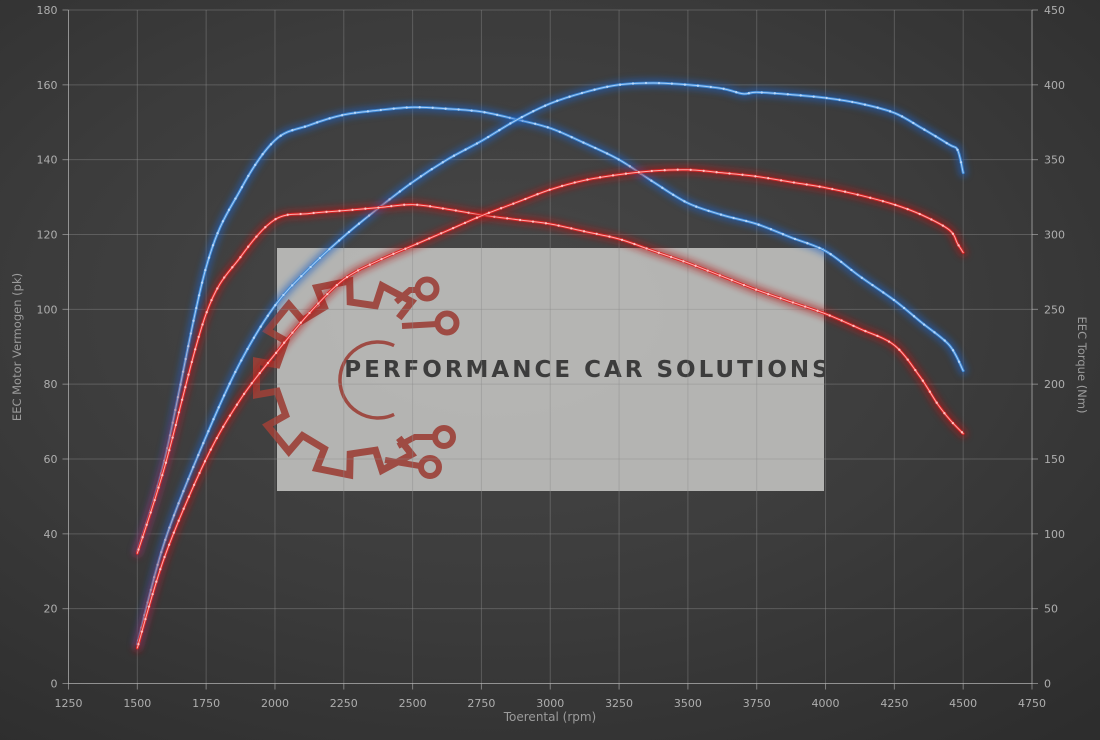 This screenshot has width=1100, height=740. I want to click on y-tick-label-left: 180, so click(47, 10).